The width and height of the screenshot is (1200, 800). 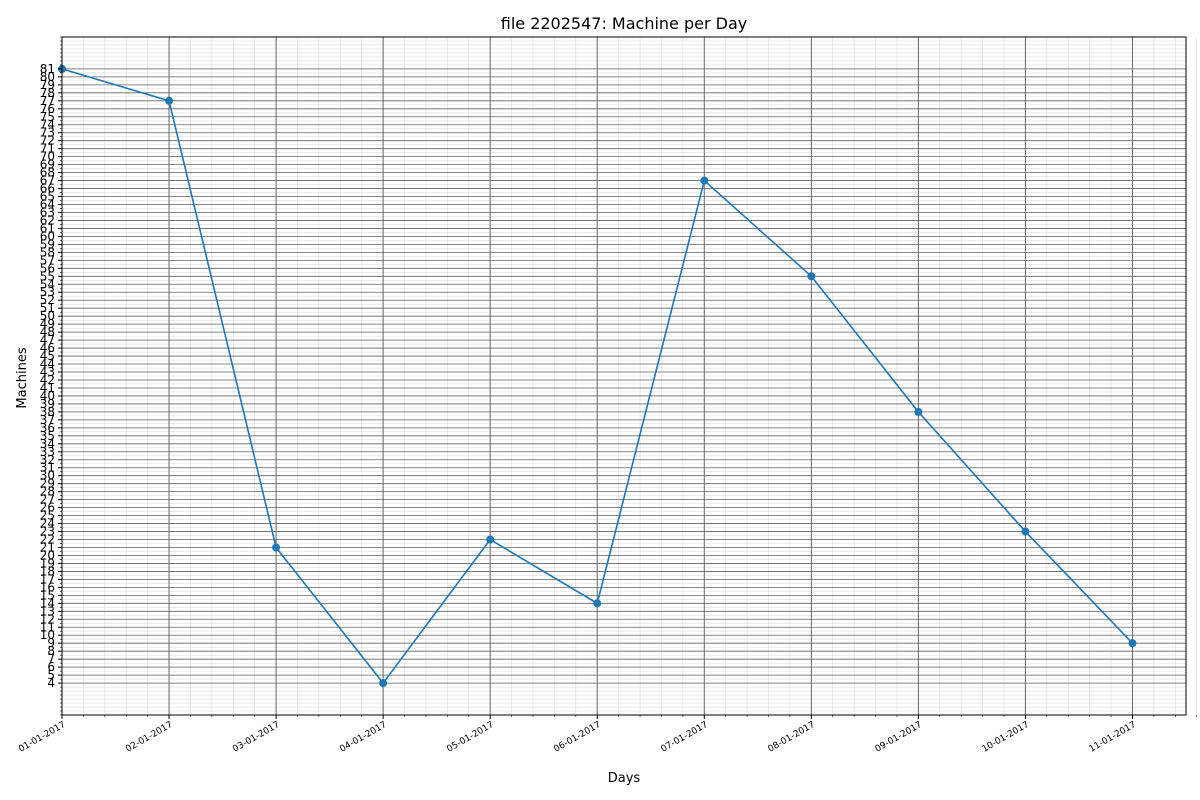 I want to click on y-tick-label: 15, so click(x=47, y=595).